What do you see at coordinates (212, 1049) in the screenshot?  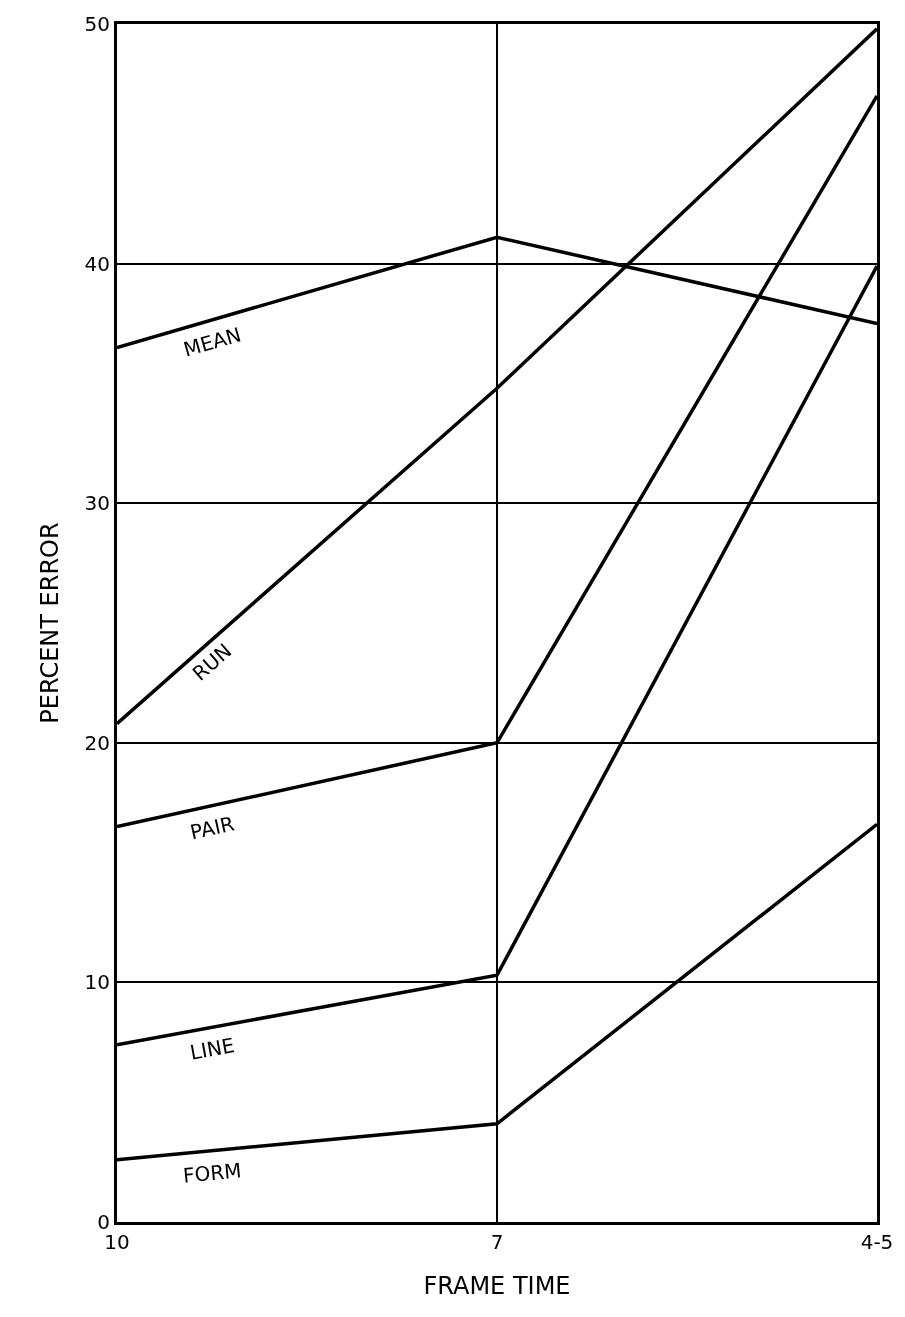 I see `text: LINE` at bounding box center [212, 1049].